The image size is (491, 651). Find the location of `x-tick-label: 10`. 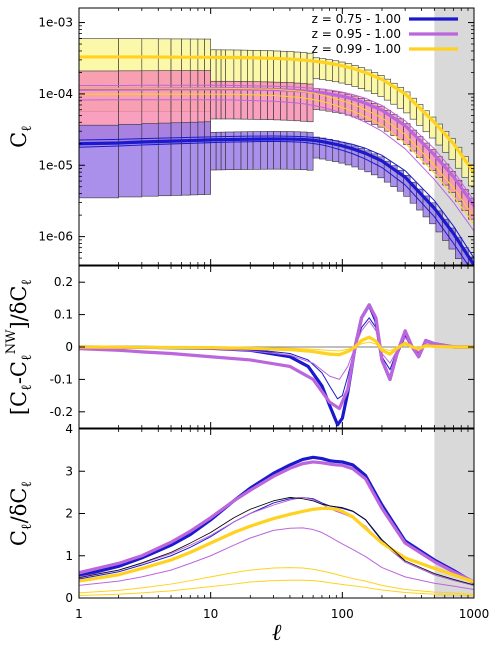

x-tick-label: 10 is located at coordinates (210, 614).